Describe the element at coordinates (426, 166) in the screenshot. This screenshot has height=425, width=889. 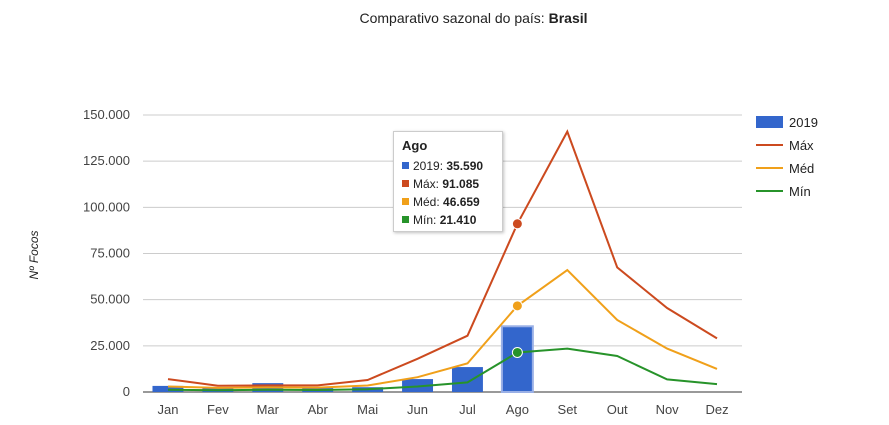
I see `tooltip-series-name: 2019` at that location.